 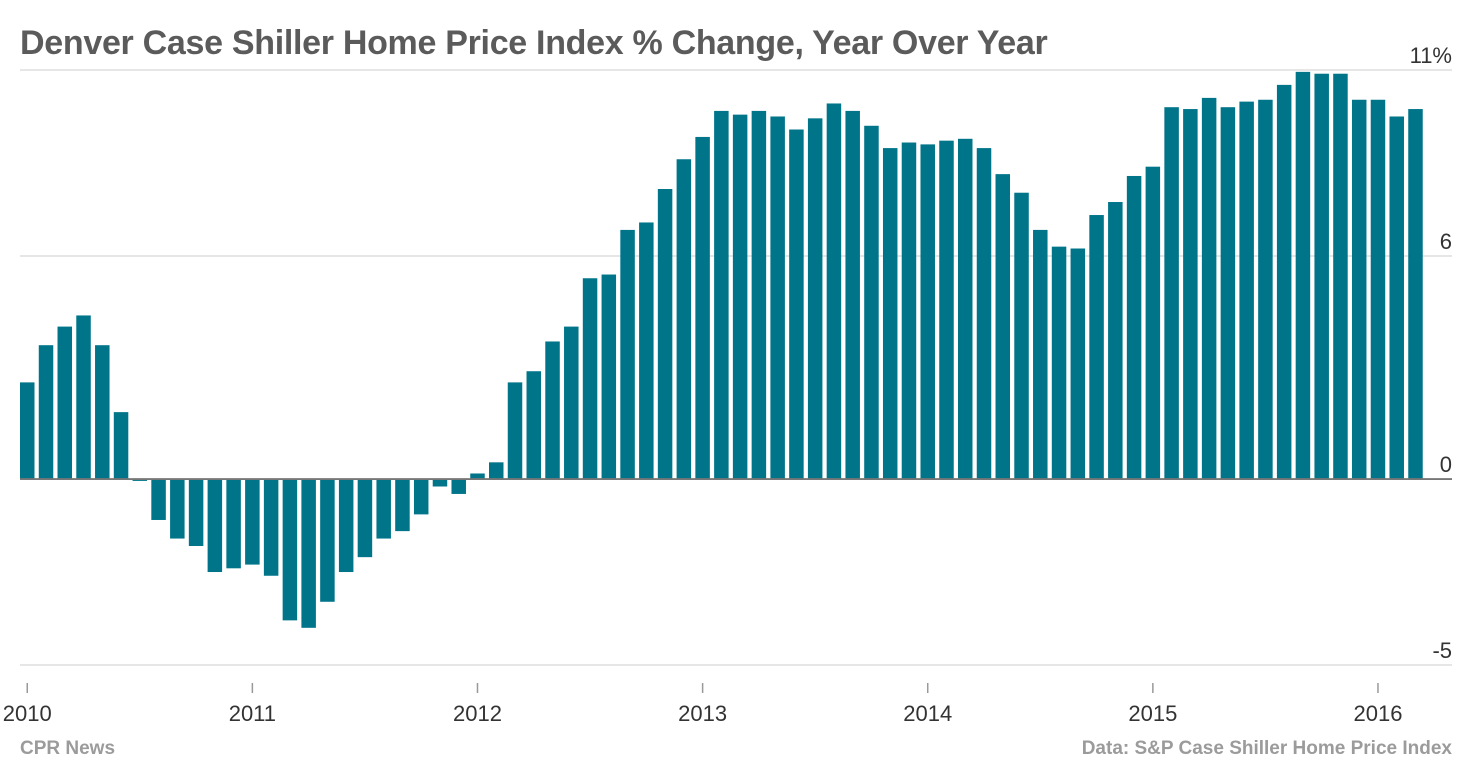 I want to click on x-axis-ticks: 2010 2011 2012 2013 2014 2015 2016, so click(x=702, y=704).